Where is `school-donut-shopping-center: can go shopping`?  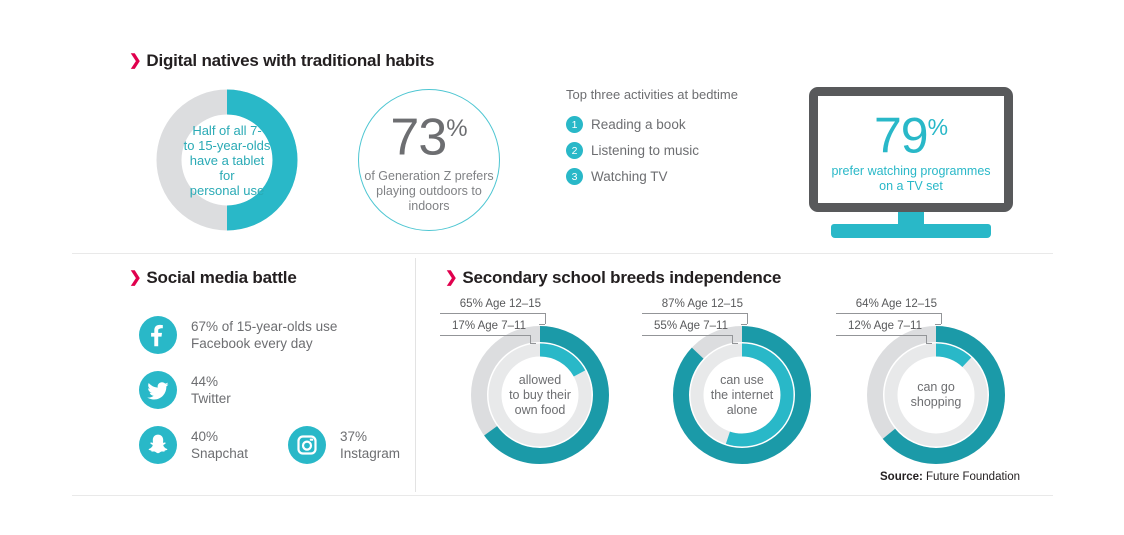 school-donut-shopping-center: can go shopping is located at coordinates (936, 395).